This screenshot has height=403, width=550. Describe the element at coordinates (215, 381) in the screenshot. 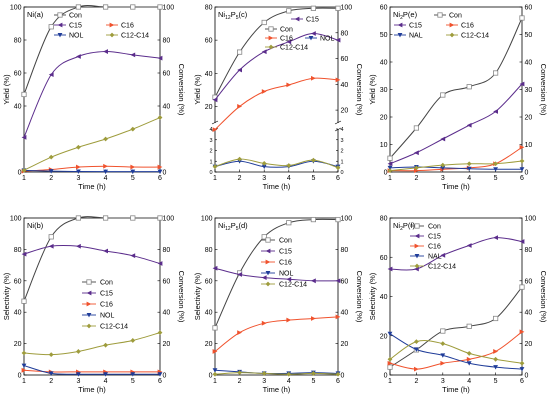

I see `x-tick-label: 1` at that location.